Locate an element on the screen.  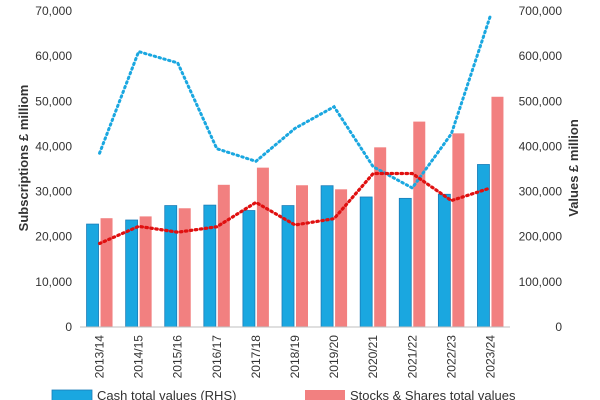
y-left-tick-label: 10,000 is located at coordinates (53, 282).